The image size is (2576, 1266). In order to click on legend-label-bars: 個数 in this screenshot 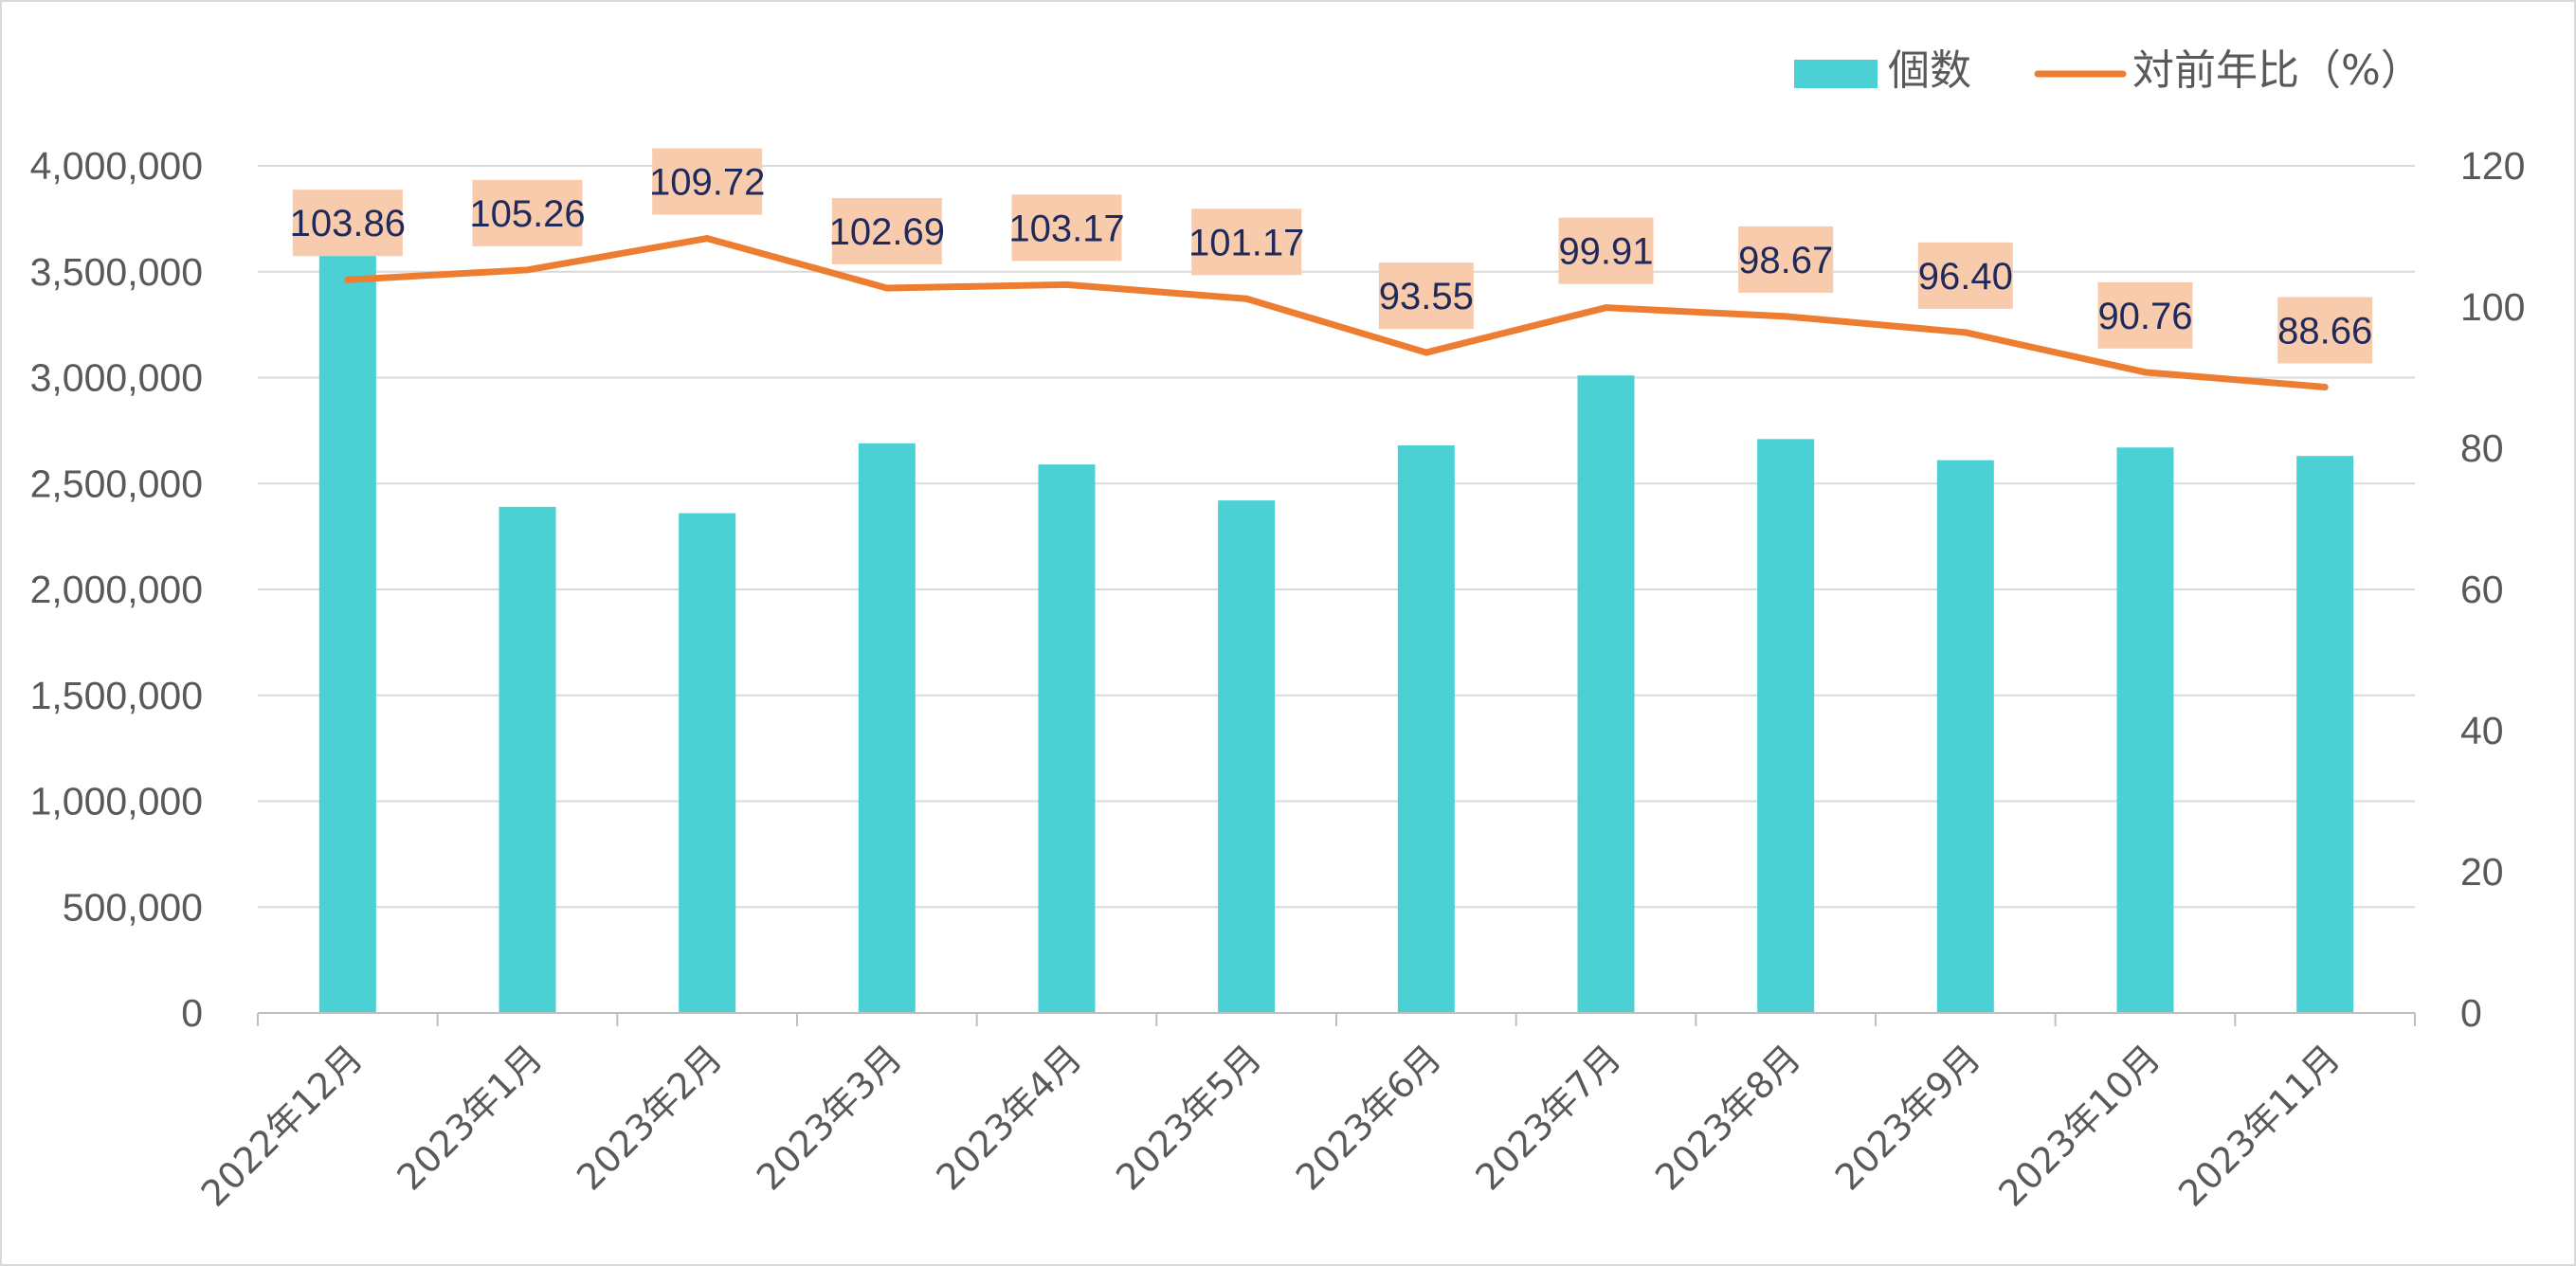, I will do `click(1929, 70)`.